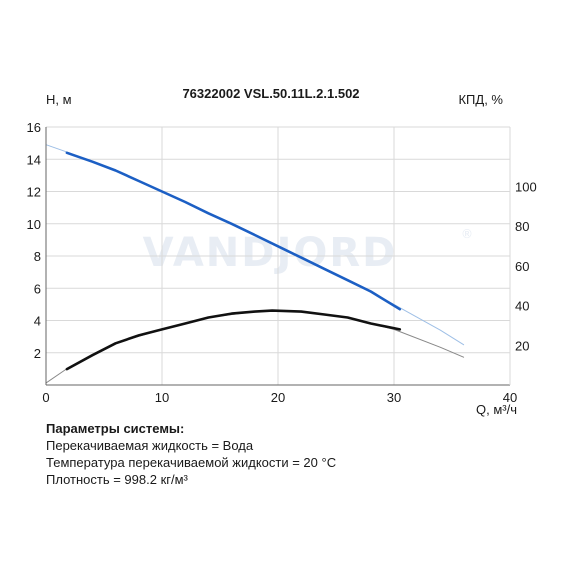  I want to click on x-tick-label: 30, so click(394, 397).